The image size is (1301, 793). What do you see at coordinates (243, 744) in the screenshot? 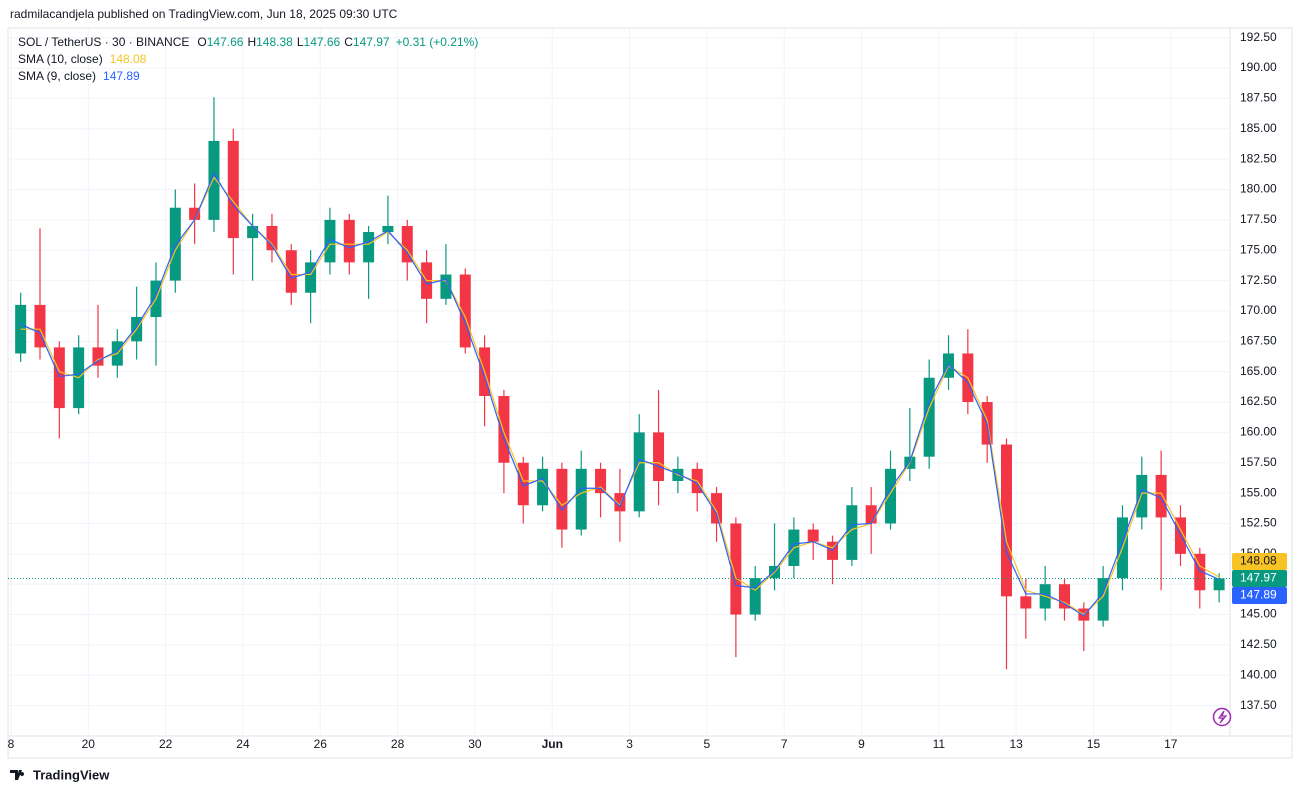
I see `x-tick-label: 24` at bounding box center [243, 744].